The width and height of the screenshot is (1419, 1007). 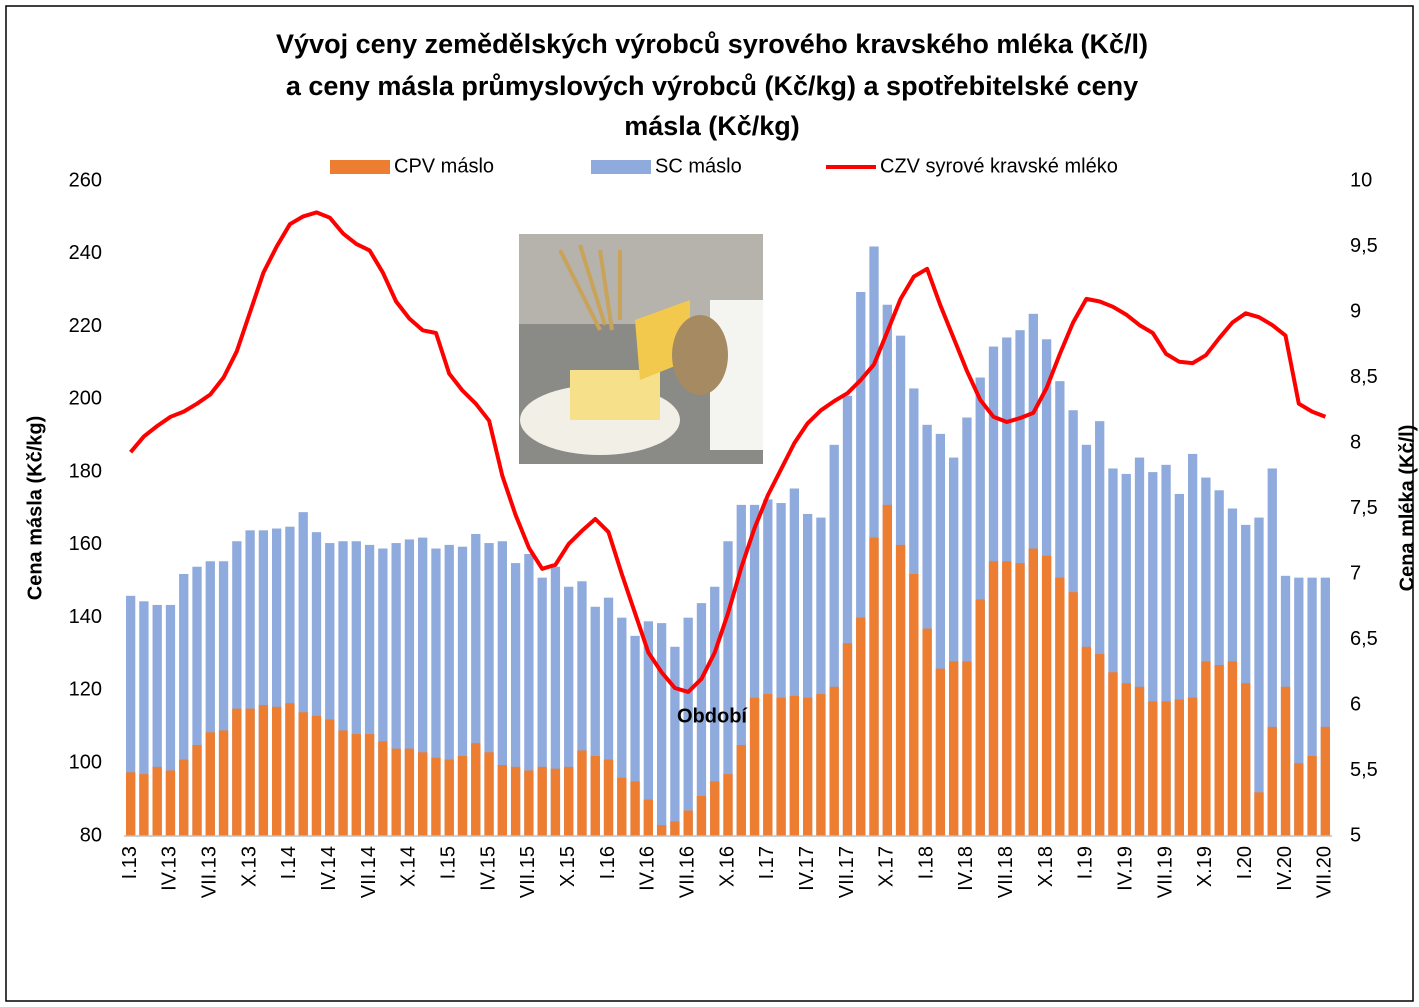 I want to click on x-tick-label: X.15, so click(x=568, y=866).